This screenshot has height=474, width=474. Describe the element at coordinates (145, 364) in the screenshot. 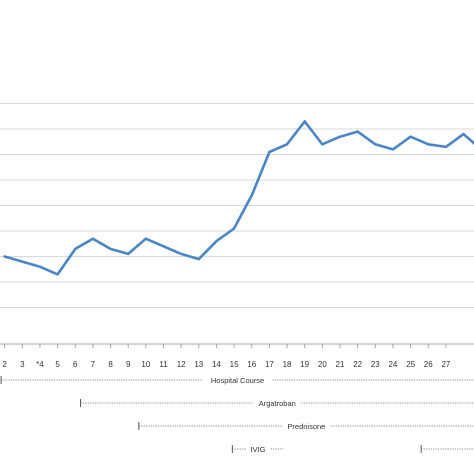

I see `x-tick-label: 10` at that location.